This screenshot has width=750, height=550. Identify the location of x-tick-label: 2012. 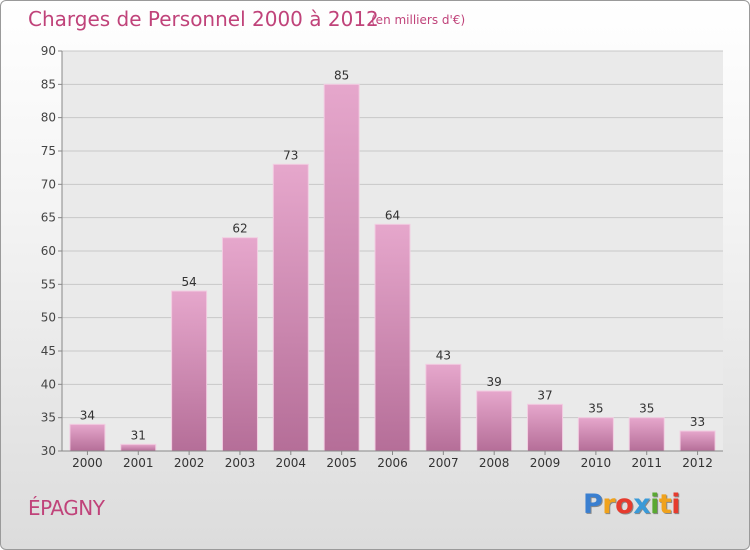
(697, 463).